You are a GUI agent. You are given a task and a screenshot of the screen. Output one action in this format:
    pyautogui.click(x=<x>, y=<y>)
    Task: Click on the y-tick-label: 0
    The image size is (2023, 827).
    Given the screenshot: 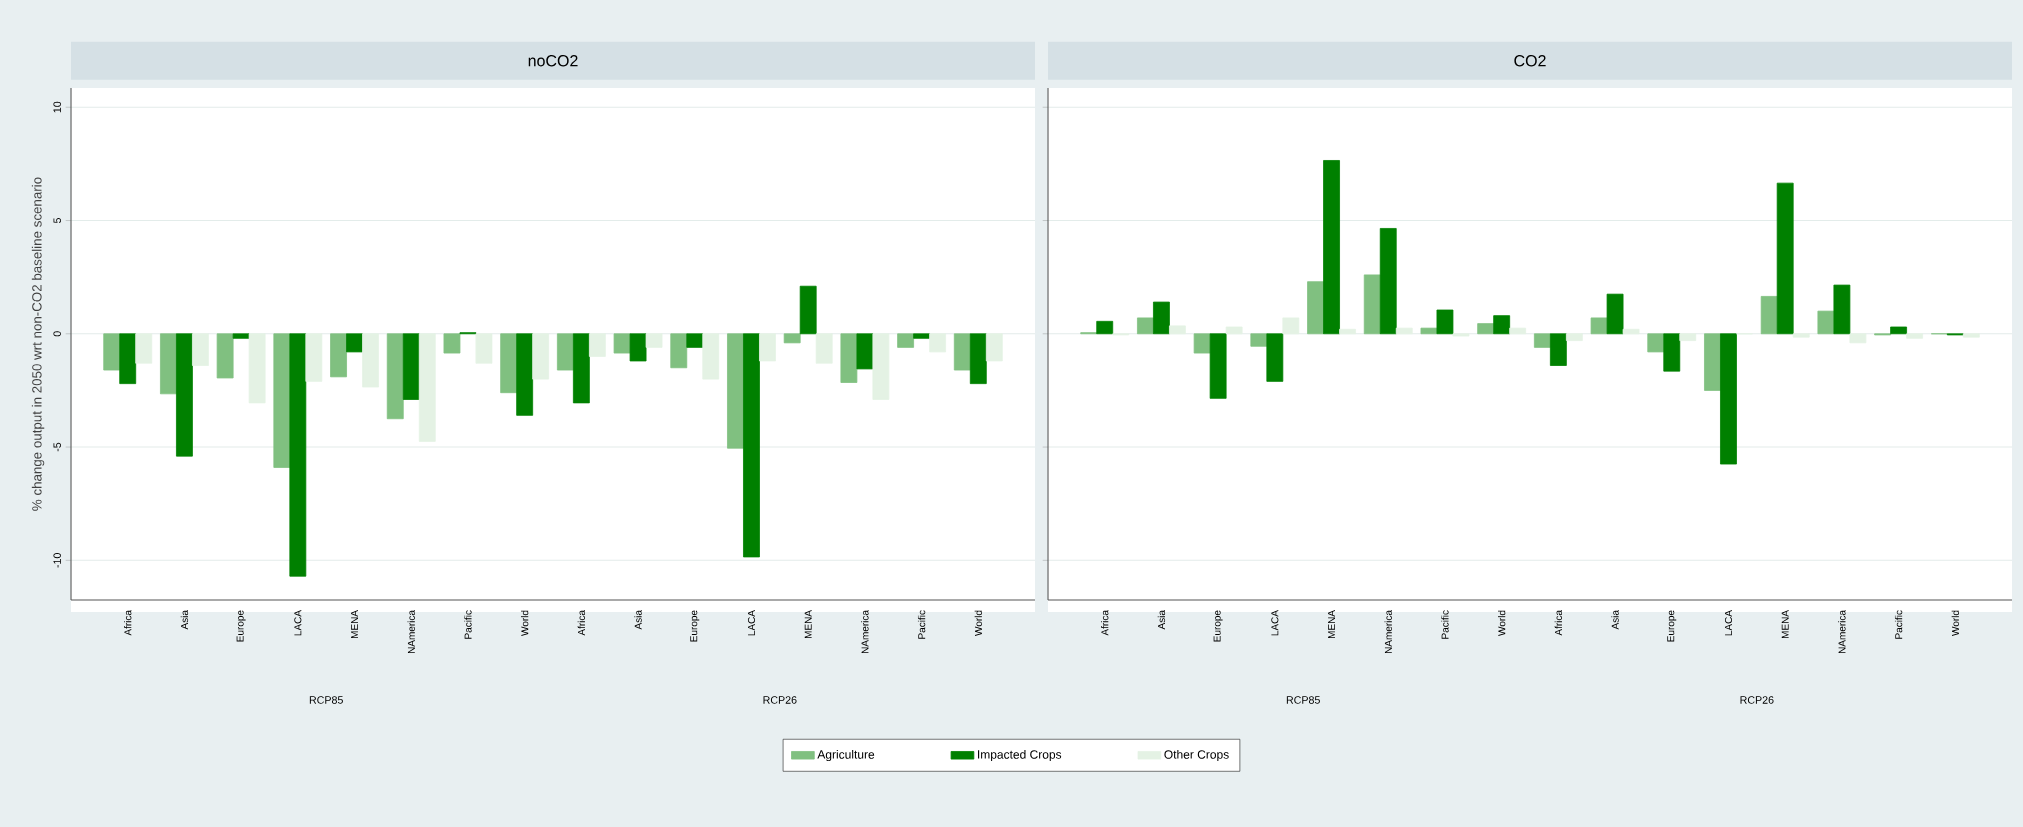 What is the action you would take?
    pyautogui.click(x=57, y=334)
    